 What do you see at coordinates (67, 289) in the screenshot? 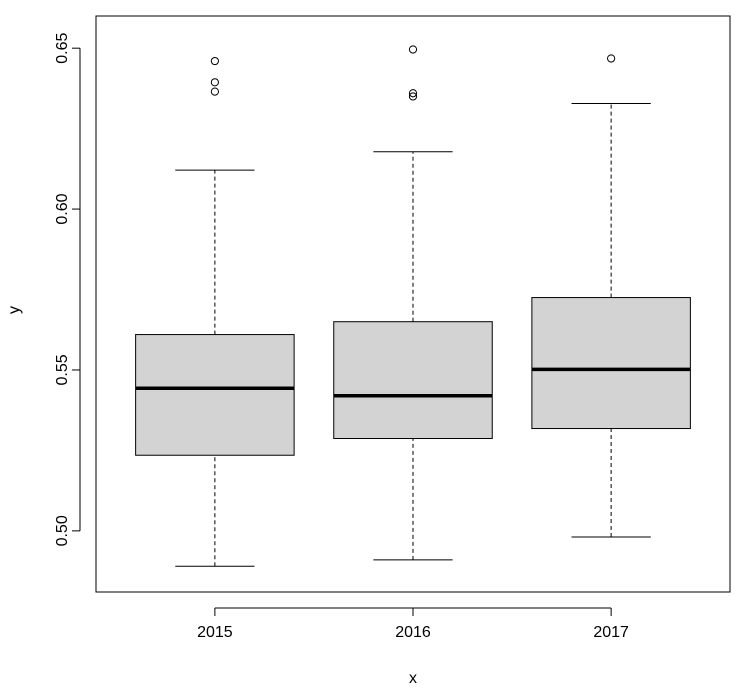
I see `y-axis: 0.50 0.55 0.60 0.65` at bounding box center [67, 289].